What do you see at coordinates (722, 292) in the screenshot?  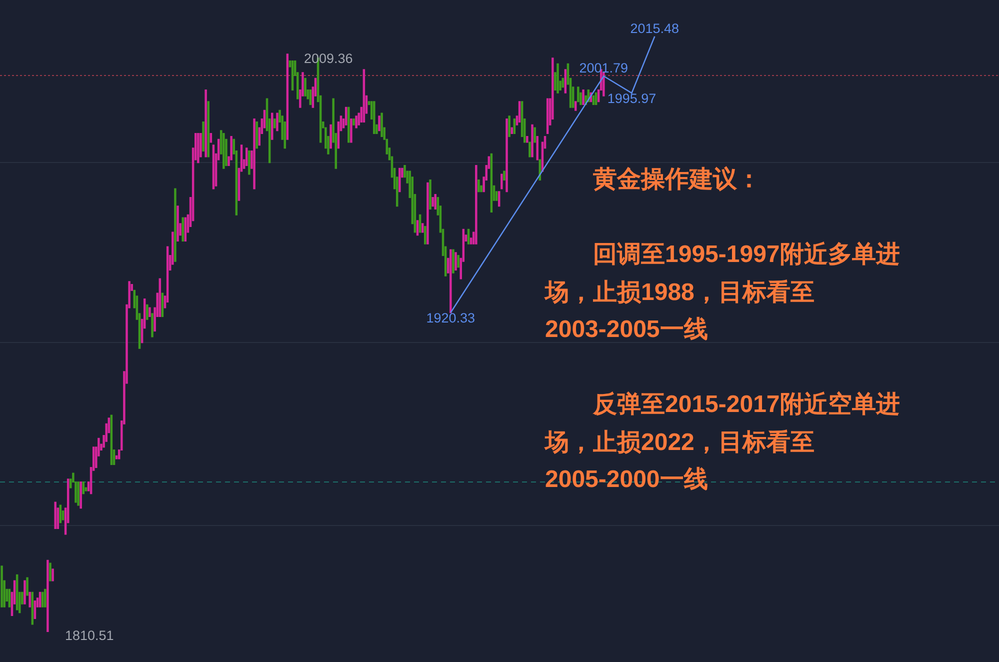 I see `text: 回调至1995-1997附近多单进场，止损1988，目标看至2003-2005一线` at bounding box center [722, 292].